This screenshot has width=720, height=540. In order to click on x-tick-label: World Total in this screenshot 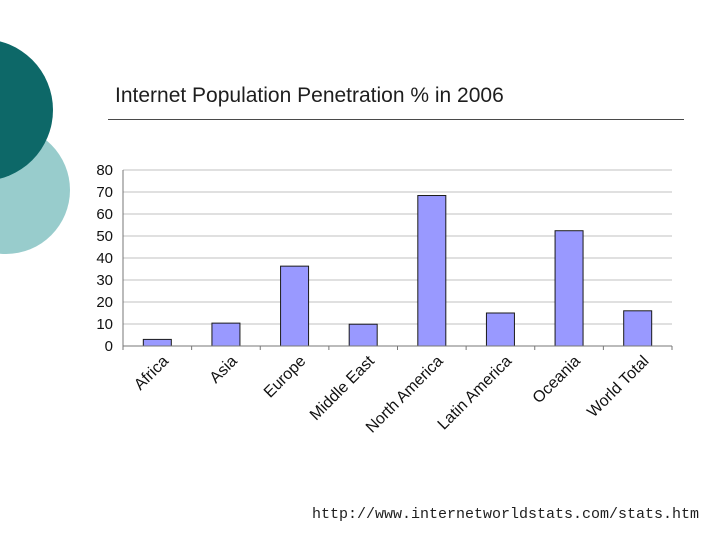, I will do `click(618, 387)`.